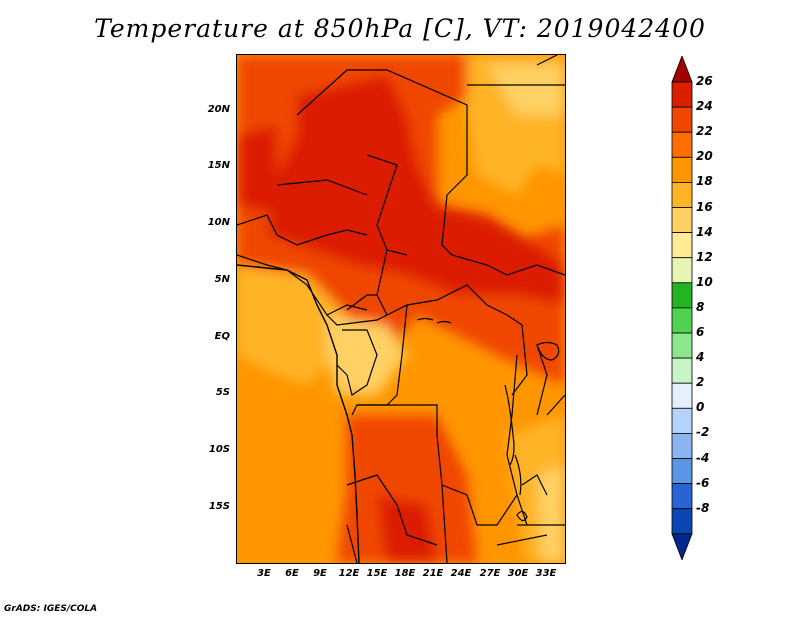 Image resolution: width=800 pixels, height=618 pixels. I want to click on lon-label-18e: 18E, so click(405, 573).